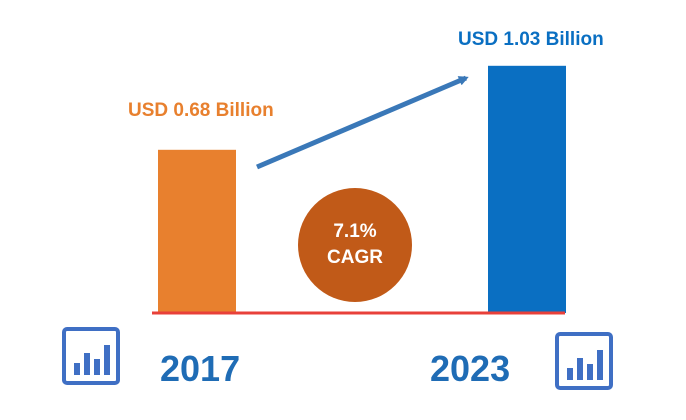 Image resolution: width=686 pixels, height=420 pixels. Describe the element at coordinates (470, 368) in the screenshot. I see `year-label-2023: 2023` at that location.